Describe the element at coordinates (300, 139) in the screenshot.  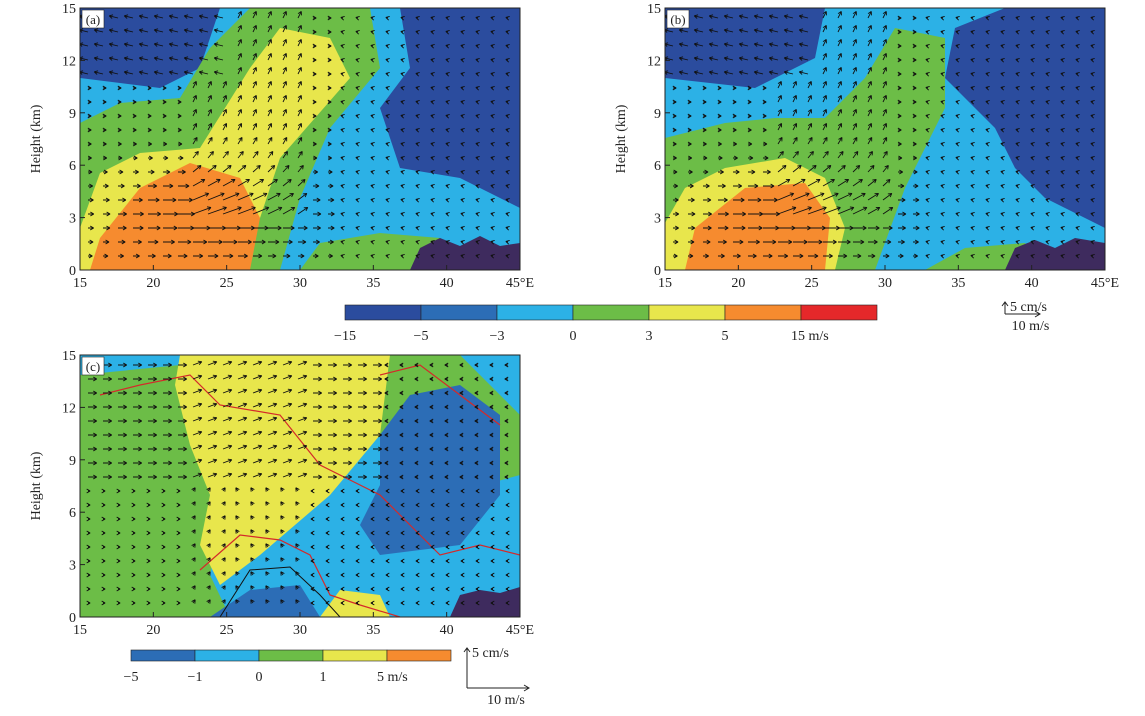
I see `plot-area` at that location.